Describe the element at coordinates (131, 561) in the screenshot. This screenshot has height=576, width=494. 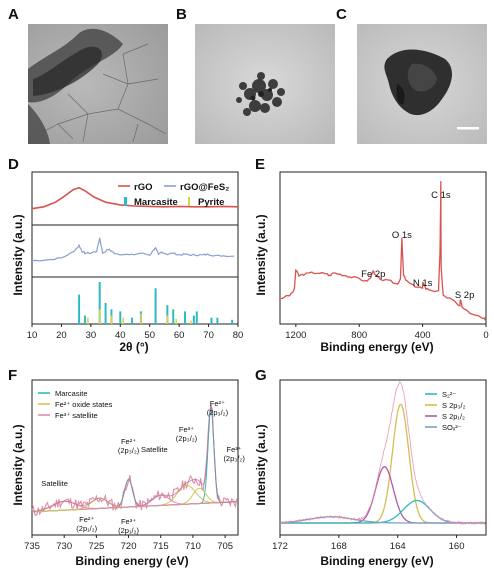
I see `chart-f-xlabel: Binding energy (eV)` at that location.